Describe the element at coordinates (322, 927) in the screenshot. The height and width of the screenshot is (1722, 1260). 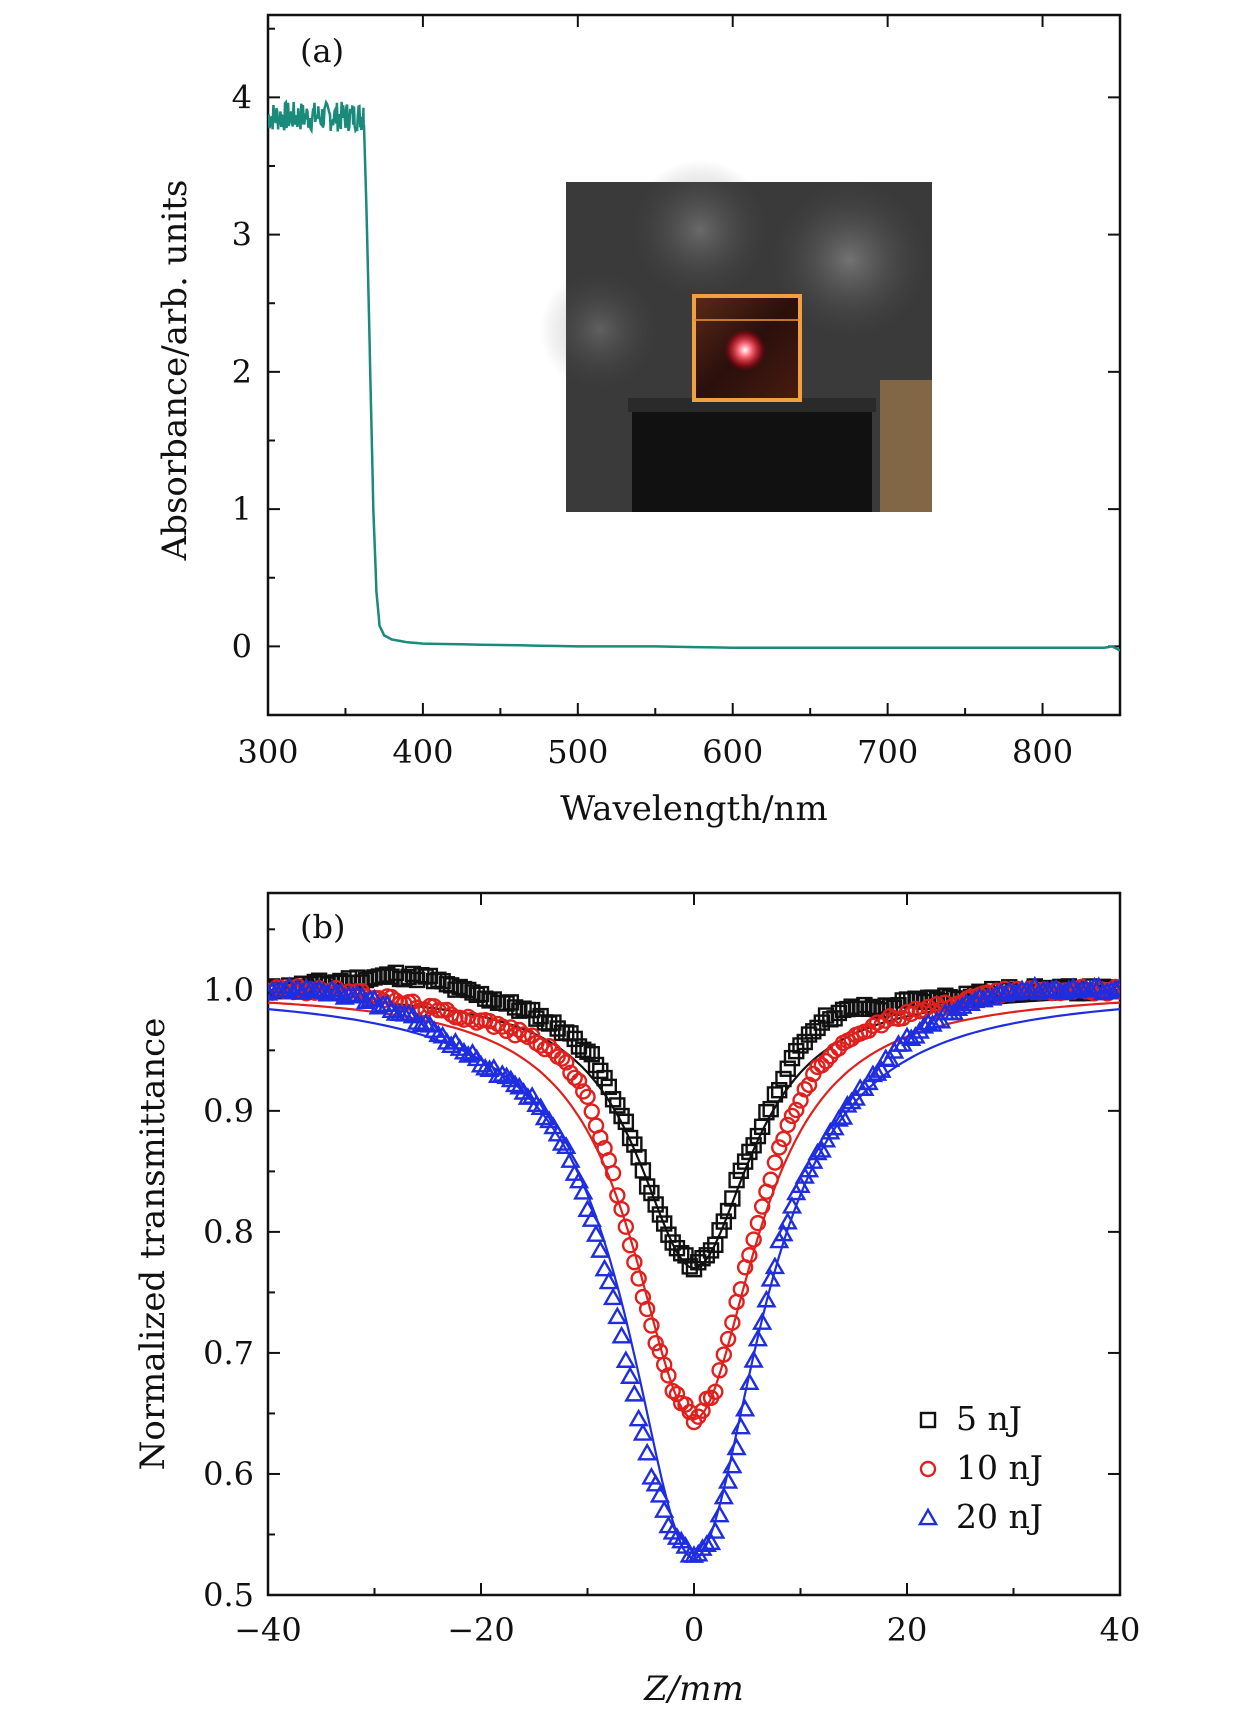
I see `panel-b-label: (b)` at that location.